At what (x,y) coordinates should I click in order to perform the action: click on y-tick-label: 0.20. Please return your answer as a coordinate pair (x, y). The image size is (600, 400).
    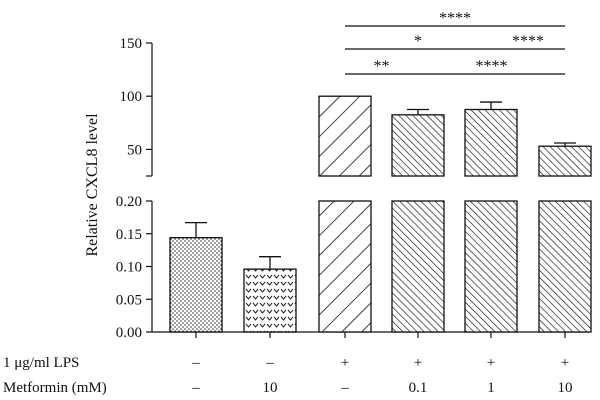
    Looking at the image, I should click on (129, 202).